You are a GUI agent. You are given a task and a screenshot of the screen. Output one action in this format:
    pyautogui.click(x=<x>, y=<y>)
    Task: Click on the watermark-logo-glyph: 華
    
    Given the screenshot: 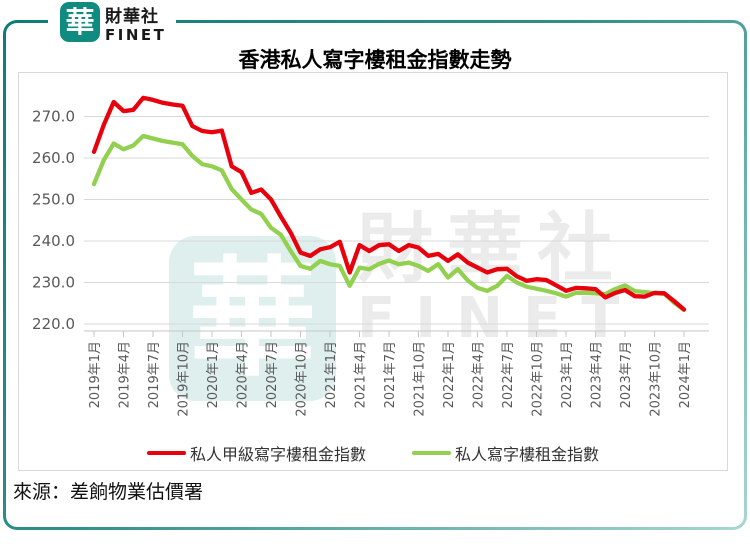 What is the action you would take?
    pyautogui.click(x=252, y=318)
    